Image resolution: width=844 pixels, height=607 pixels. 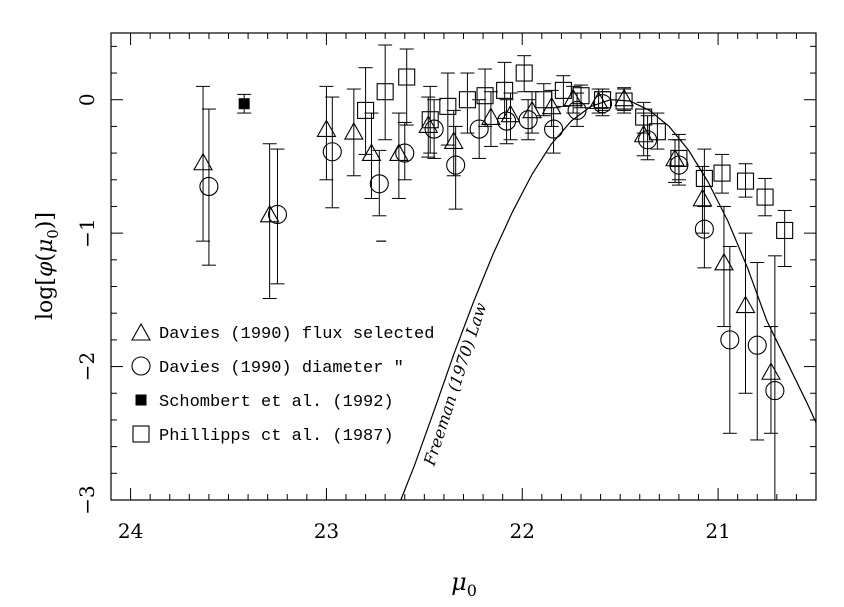 I want to click on x-axis-label: μ0, so click(x=464, y=584).